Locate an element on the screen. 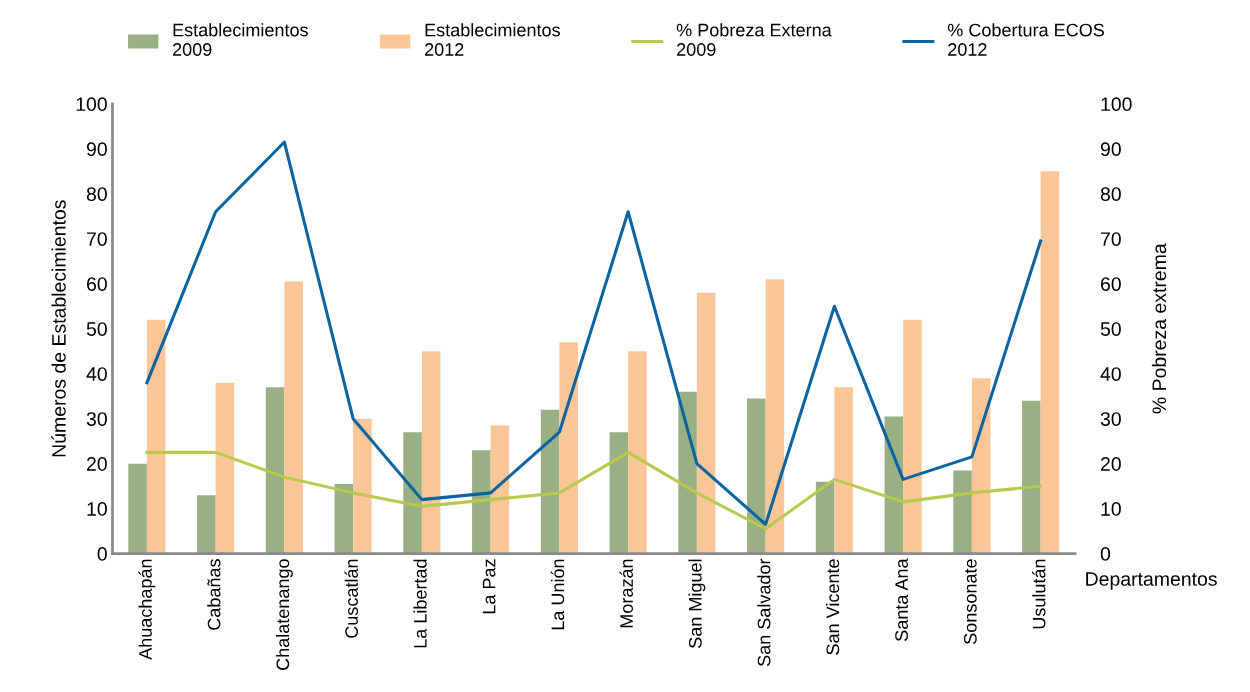  legend-label: Establecimientos 2009 is located at coordinates (240, 39).